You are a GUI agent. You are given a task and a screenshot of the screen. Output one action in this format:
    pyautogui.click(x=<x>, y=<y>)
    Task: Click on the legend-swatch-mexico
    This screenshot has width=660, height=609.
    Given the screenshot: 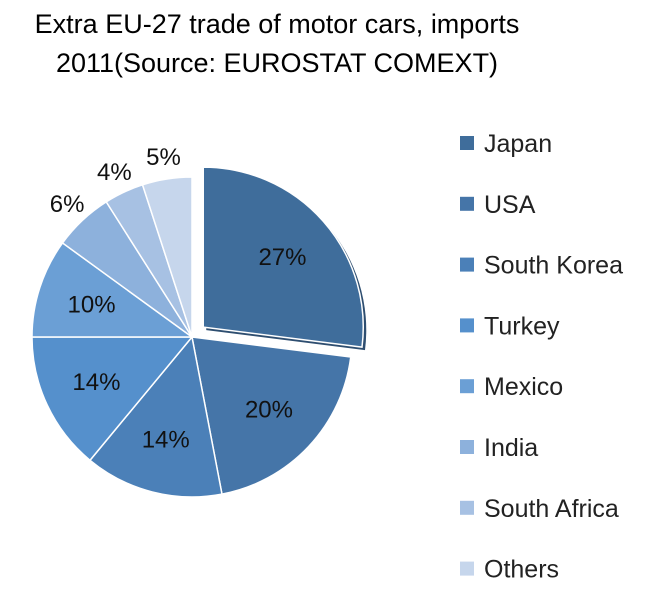 What is the action you would take?
    pyautogui.click(x=467, y=386)
    